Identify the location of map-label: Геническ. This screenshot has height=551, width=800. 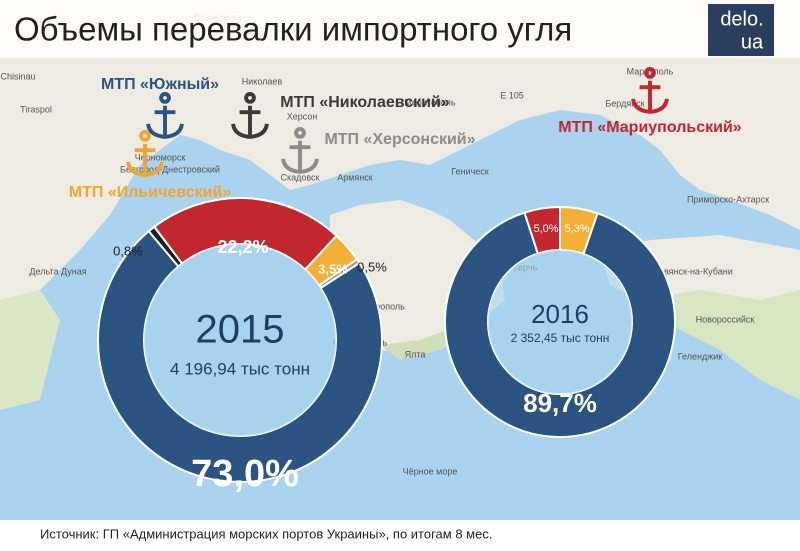
(469, 171).